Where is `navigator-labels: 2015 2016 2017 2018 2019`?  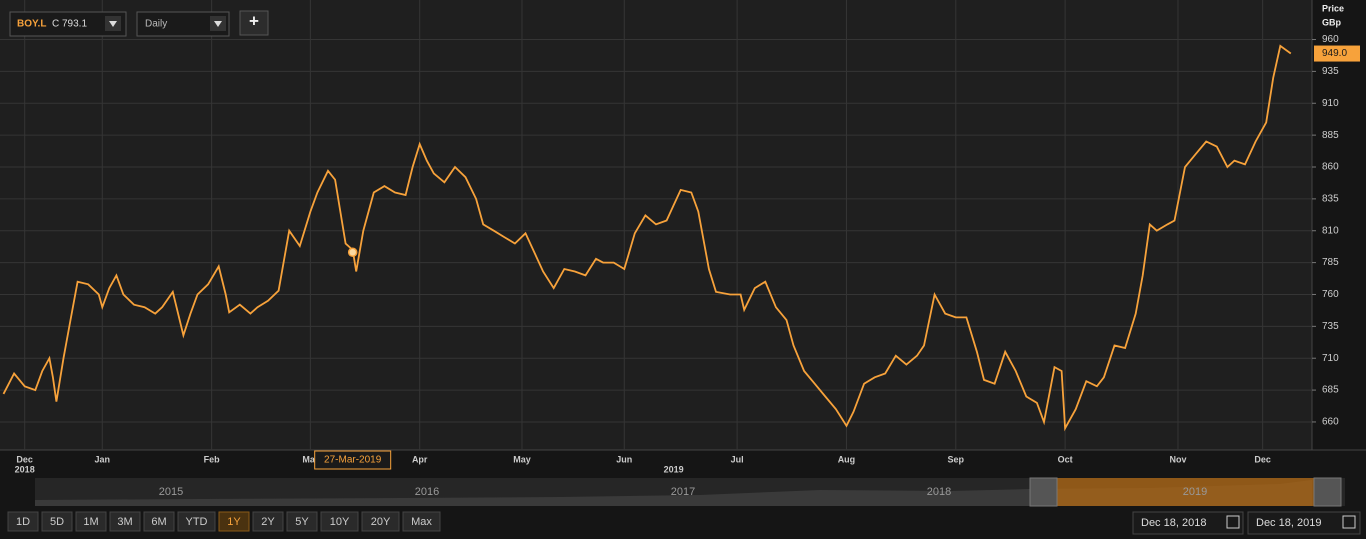 navigator-labels: 2015 2016 2017 2018 2019 is located at coordinates (683, 492).